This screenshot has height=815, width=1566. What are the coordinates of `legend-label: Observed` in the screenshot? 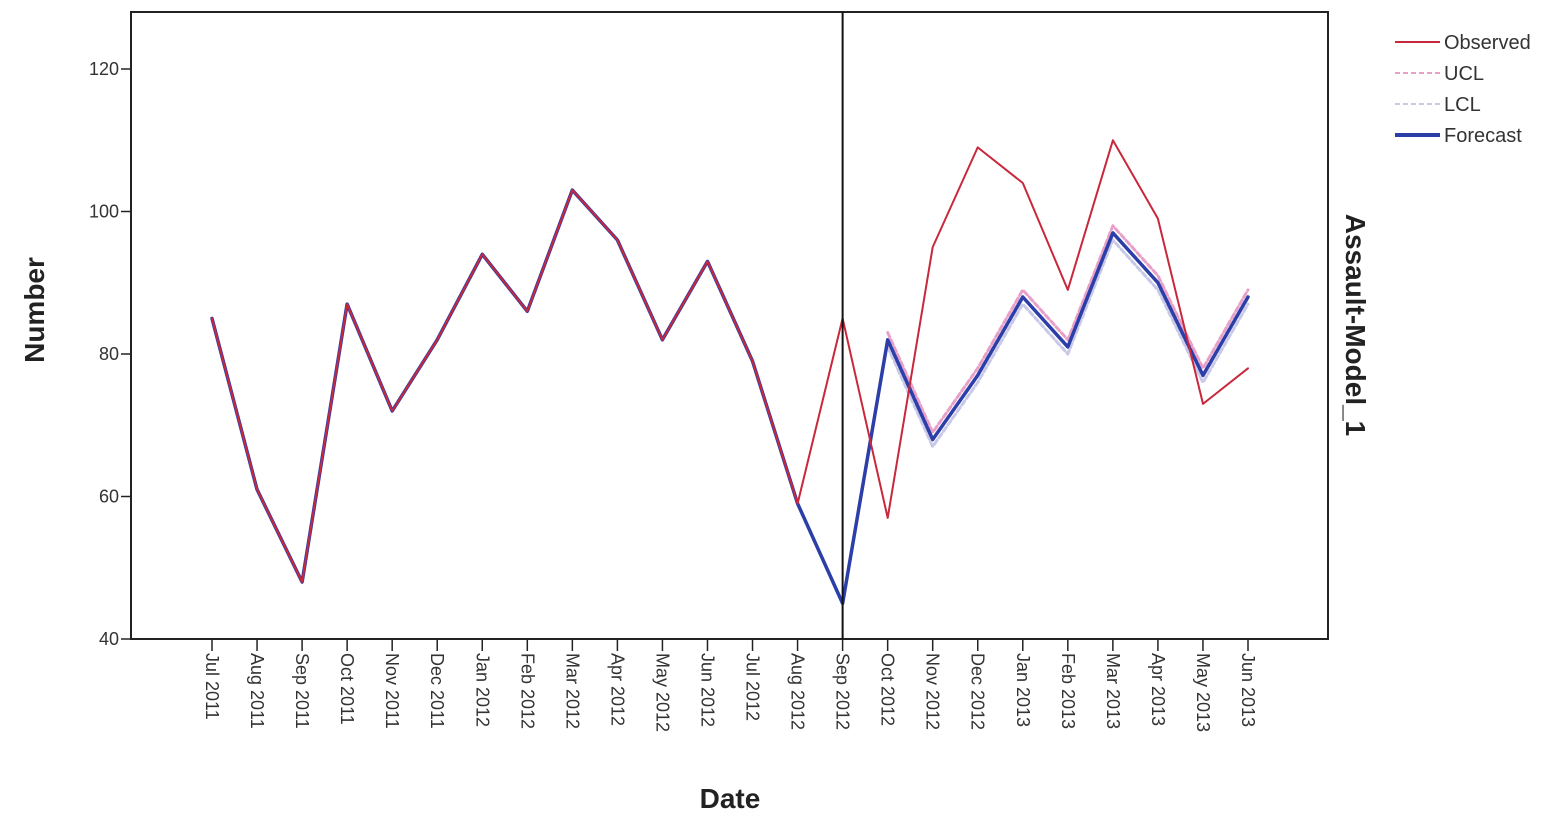 It's located at (1487, 43).